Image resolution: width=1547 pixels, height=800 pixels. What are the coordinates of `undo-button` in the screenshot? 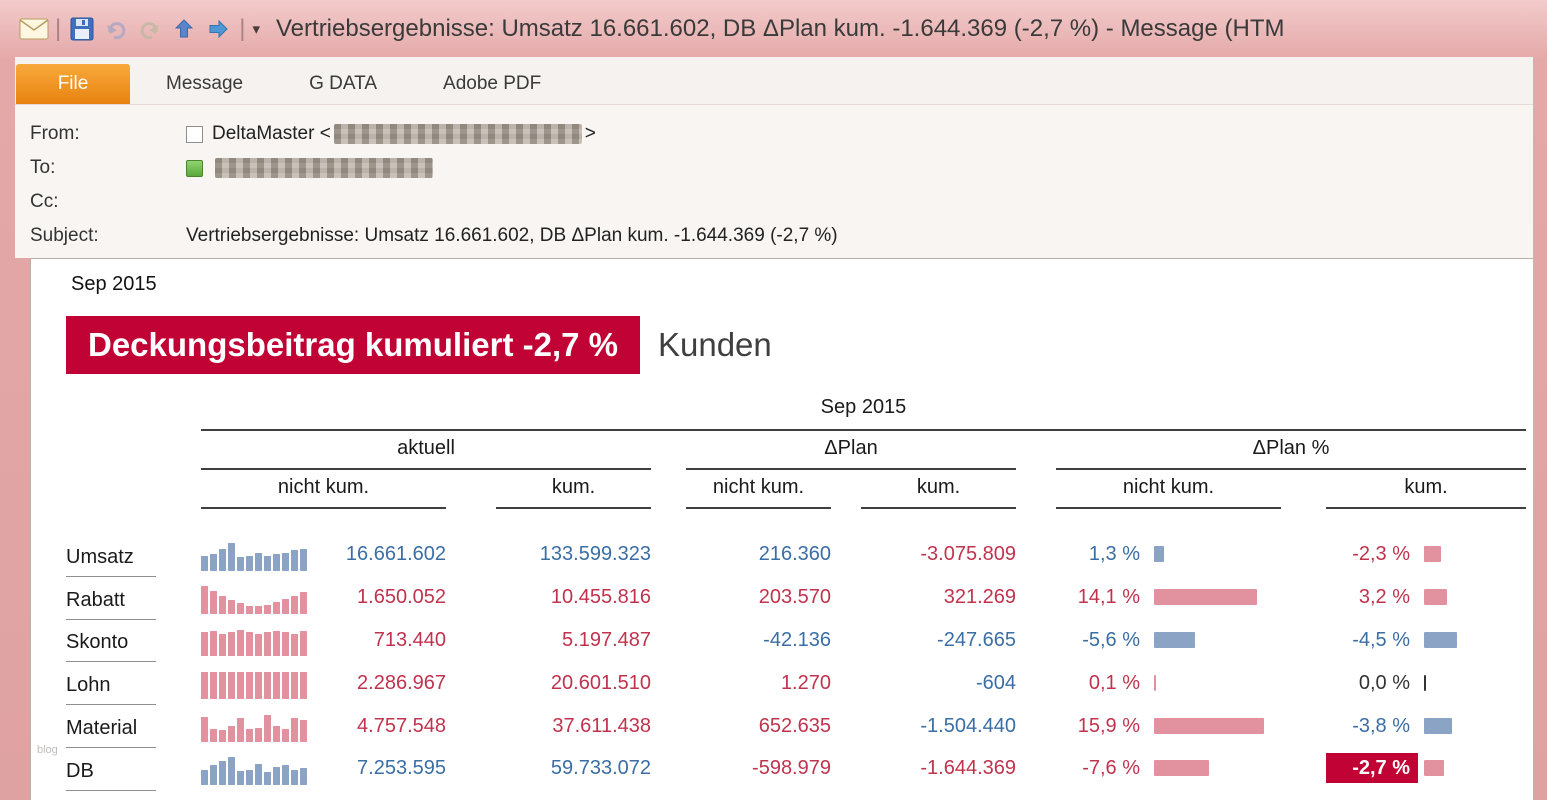 It's located at (116, 29).